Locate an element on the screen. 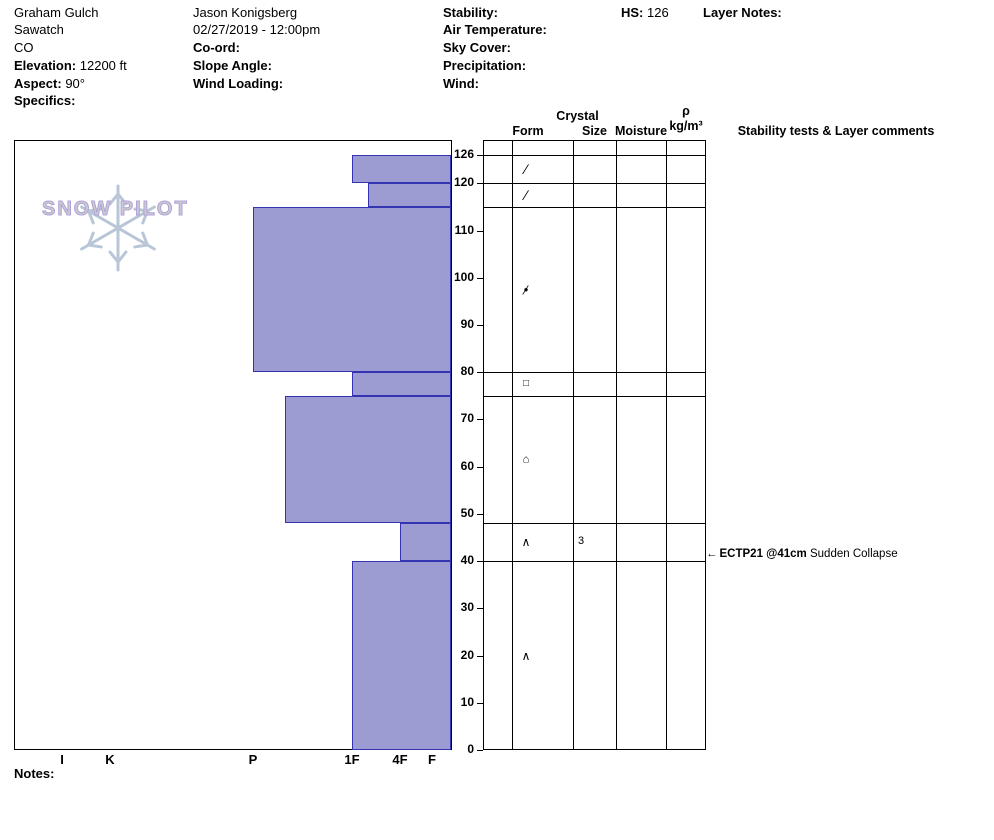  air-temperature-label: Air Temperature: is located at coordinates (495, 29).